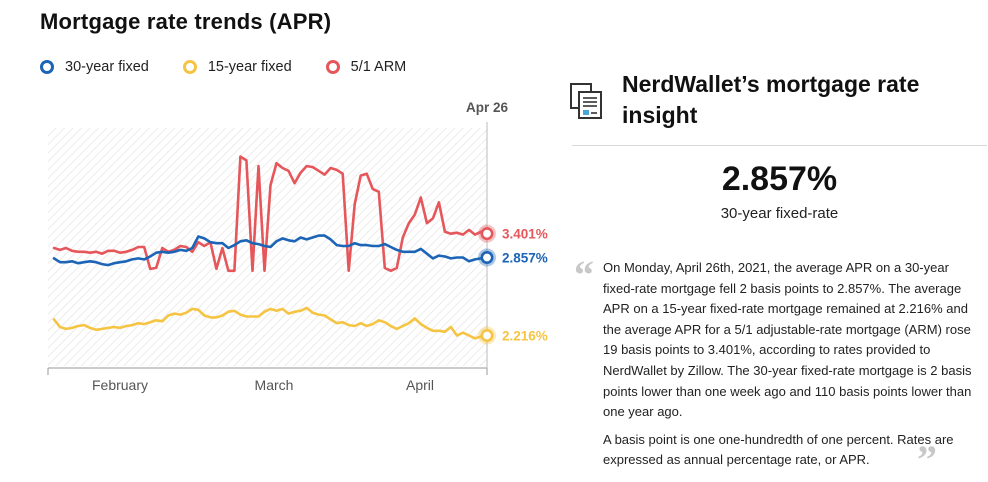 The width and height of the screenshot is (988, 482). I want to click on current-date-label: Apr 26, so click(487, 107).